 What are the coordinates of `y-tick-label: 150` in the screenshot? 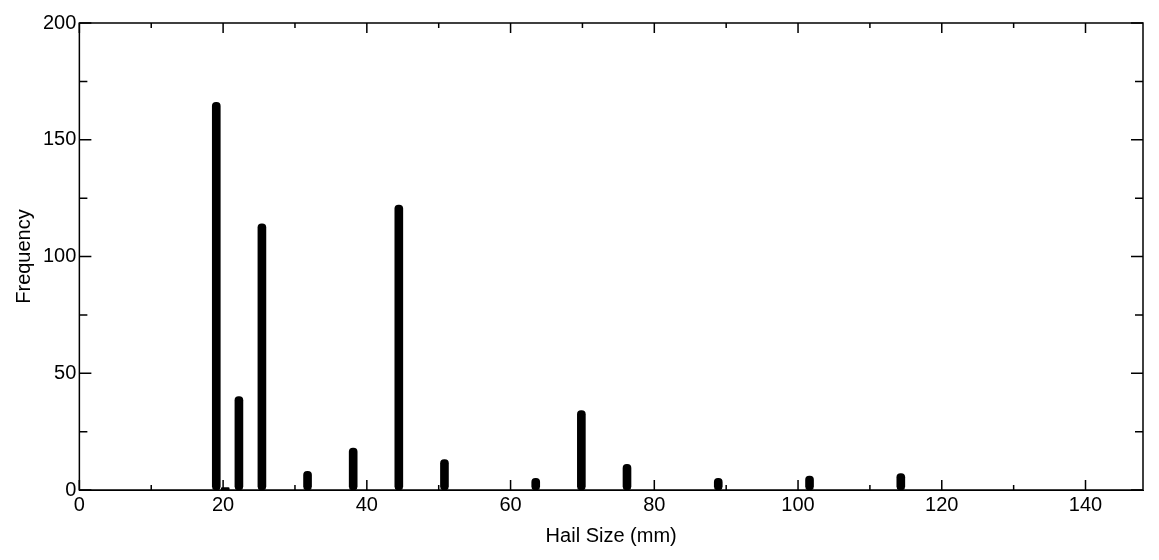 It's located at (59, 138).